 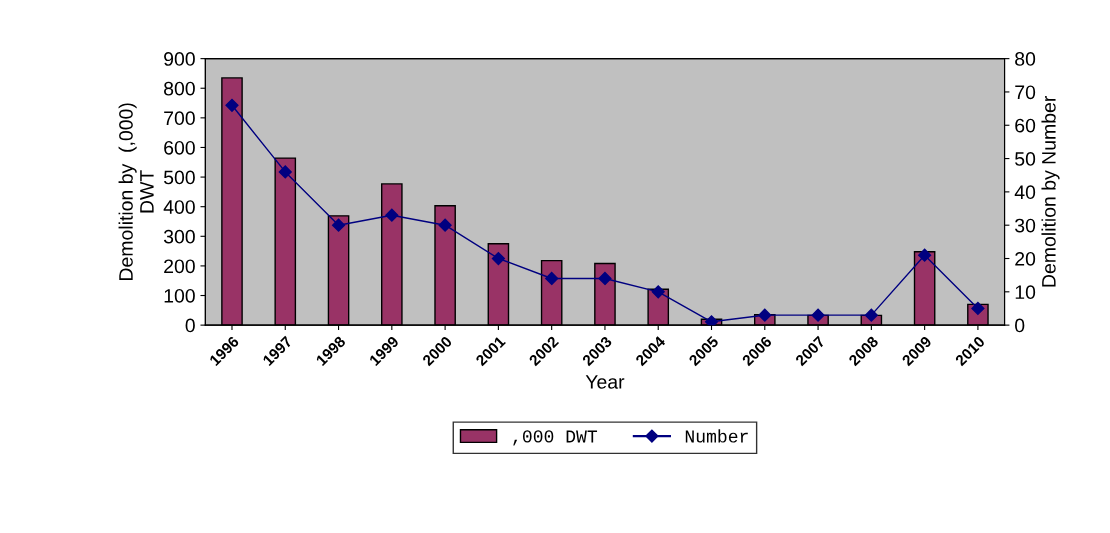 What do you see at coordinates (179, 118) in the screenshot?
I see `y-tick-label: 700` at bounding box center [179, 118].